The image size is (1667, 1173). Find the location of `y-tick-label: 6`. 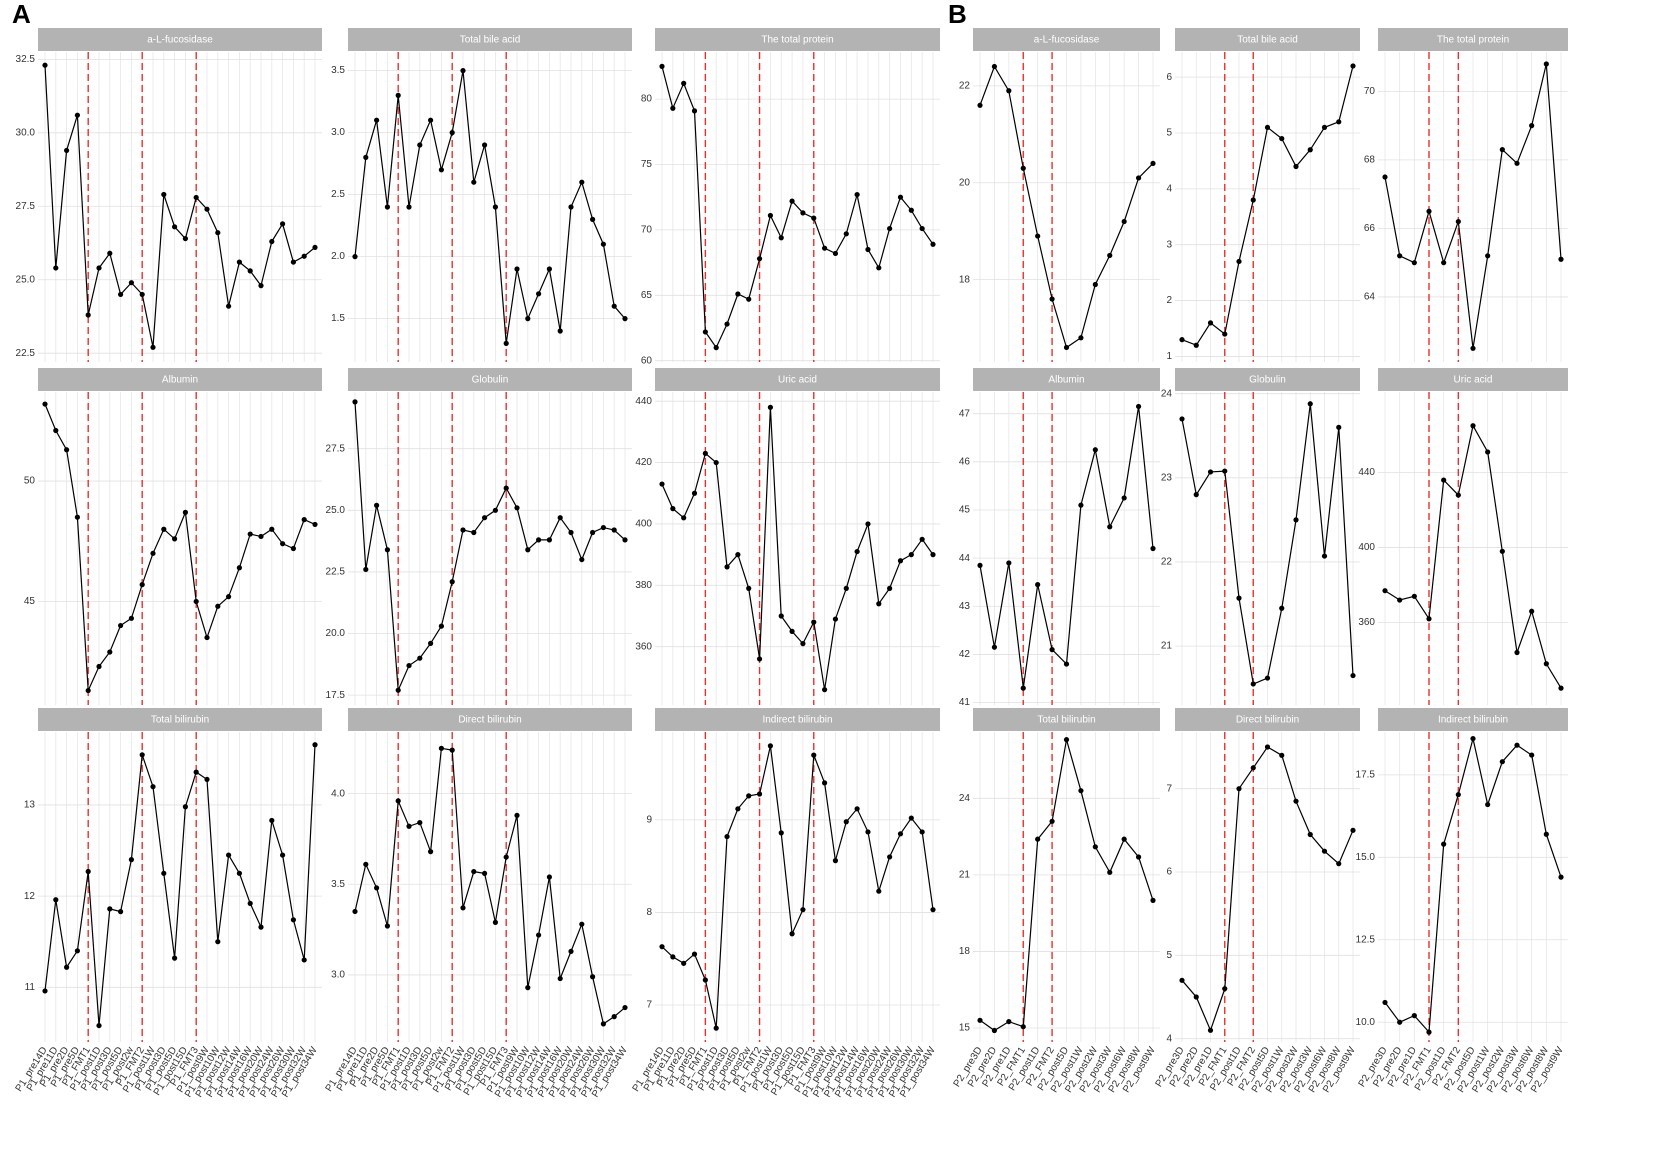

y-tick-label: 6 is located at coordinates (1169, 872).